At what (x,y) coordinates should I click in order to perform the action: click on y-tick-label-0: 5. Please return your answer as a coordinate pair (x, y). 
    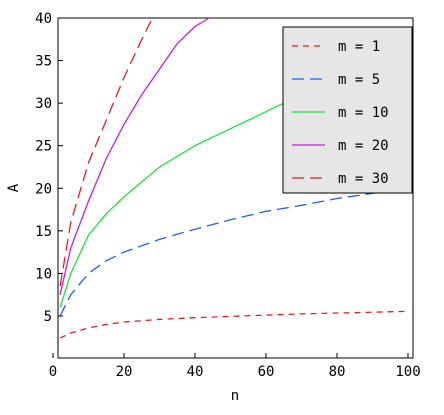
    Looking at the image, I should click on (48, 317).